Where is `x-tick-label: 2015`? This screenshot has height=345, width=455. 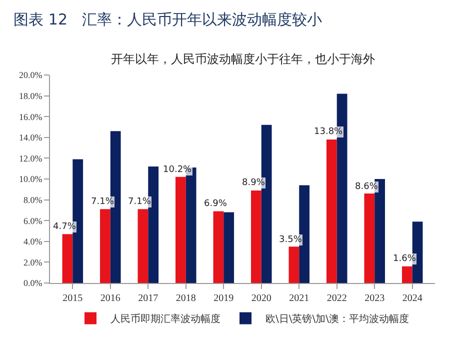
x-tick-label: 2015 is located at coordinates (72, 298).